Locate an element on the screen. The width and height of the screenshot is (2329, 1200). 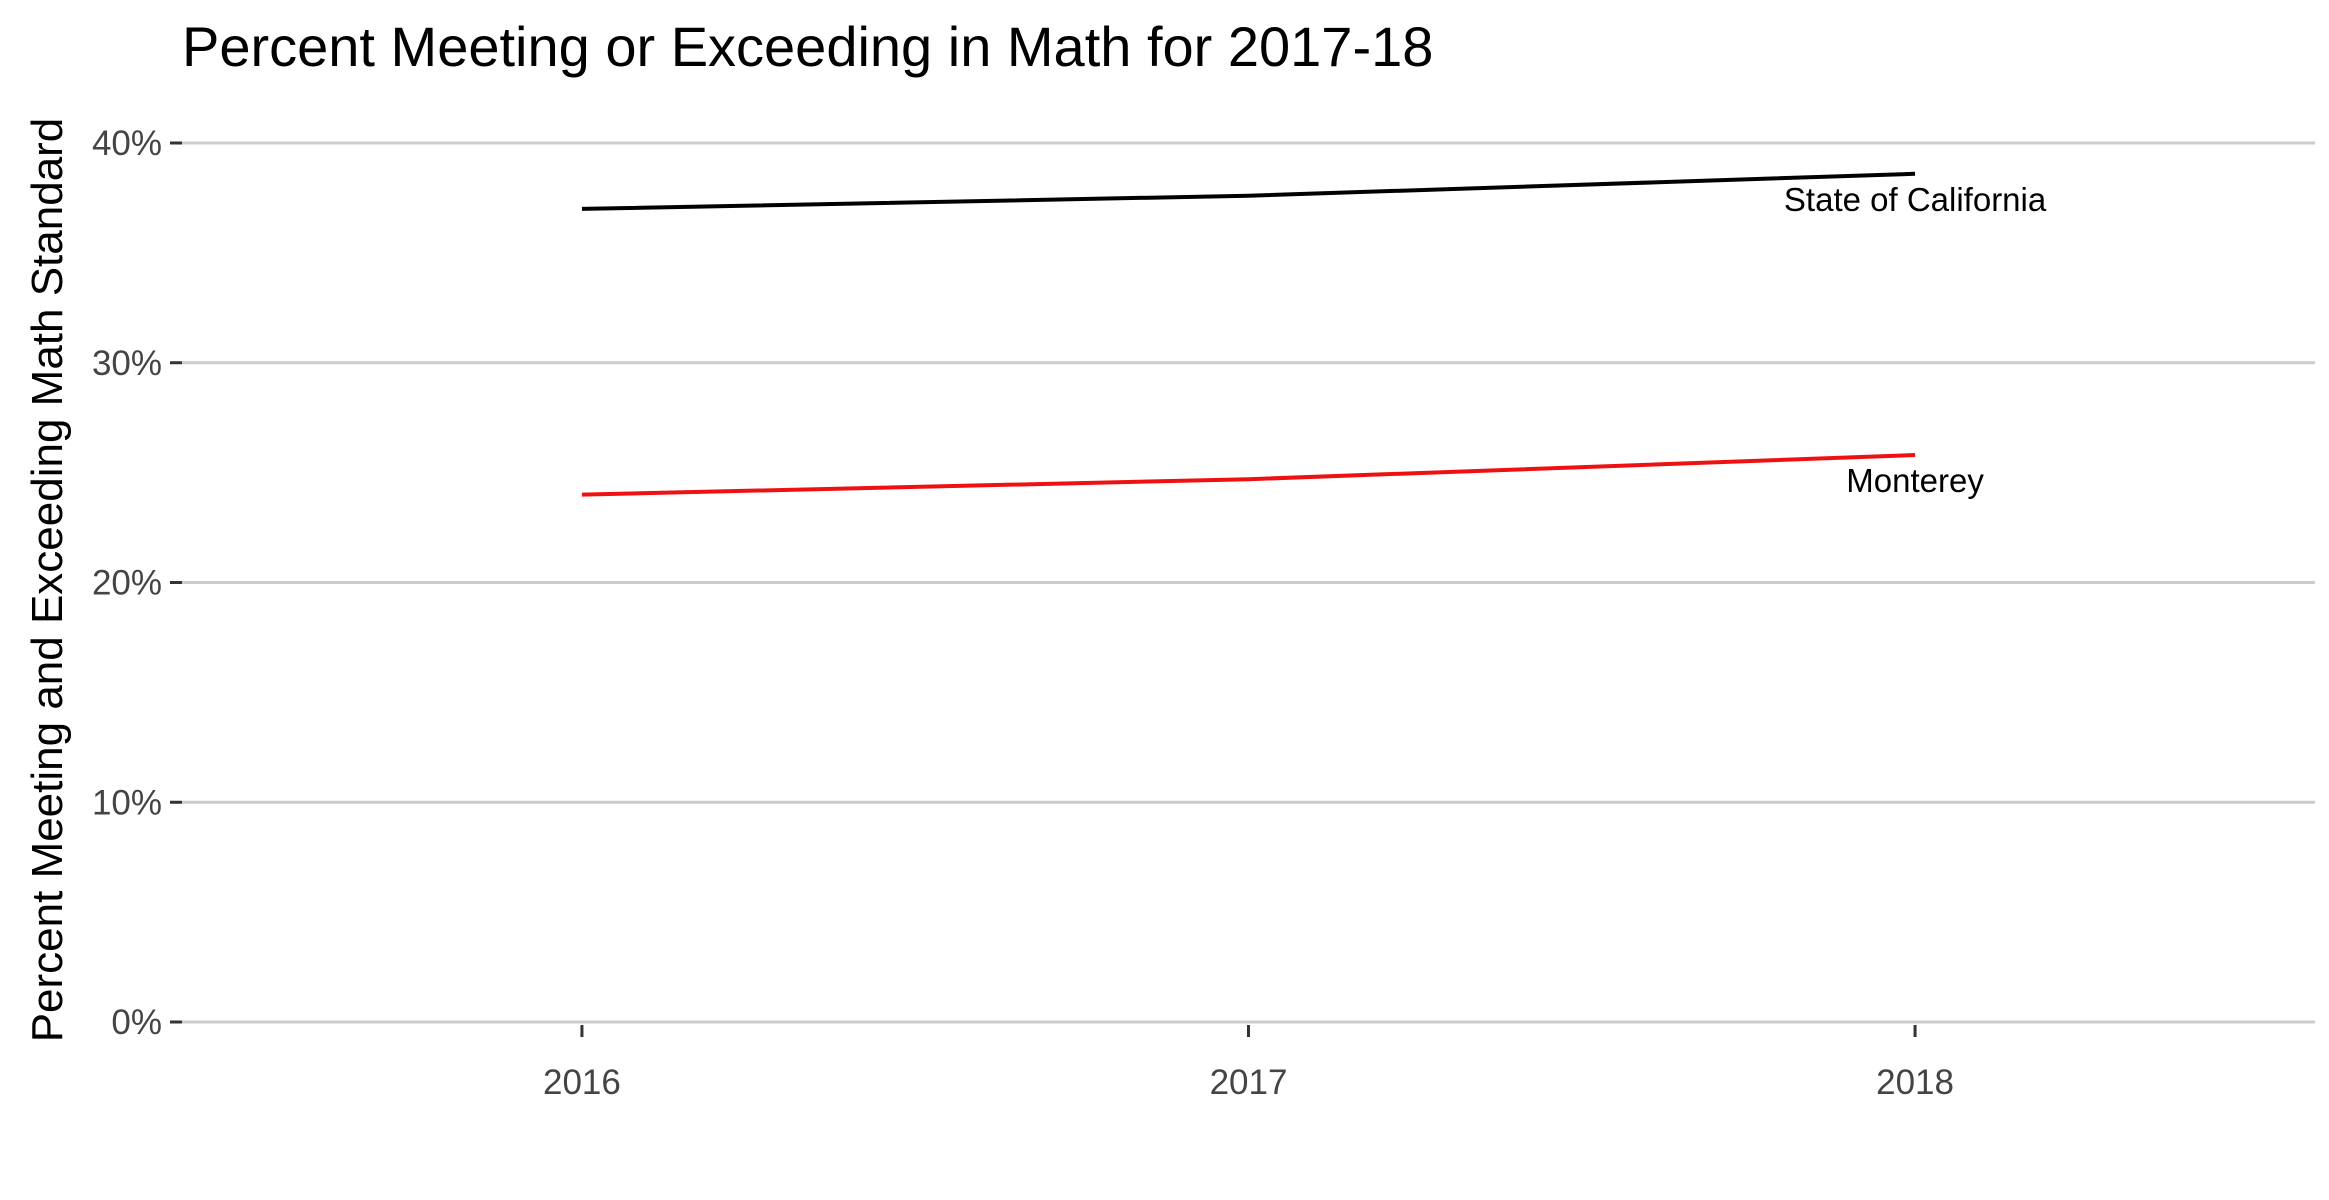
y-tick-label-4: 40% is located at coordinates (127, 143).